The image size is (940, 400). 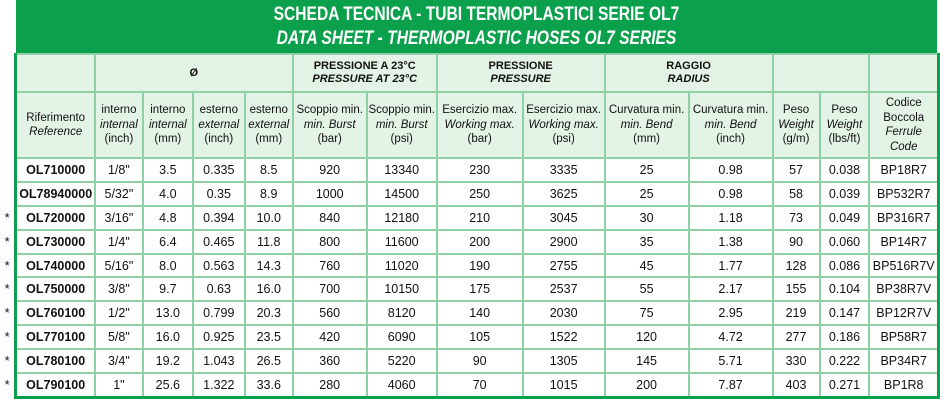 What do you see at coordinates (904, 217) in the screenshot?
I see `table-cell: BP316R7` at bounding box center [904, 217].